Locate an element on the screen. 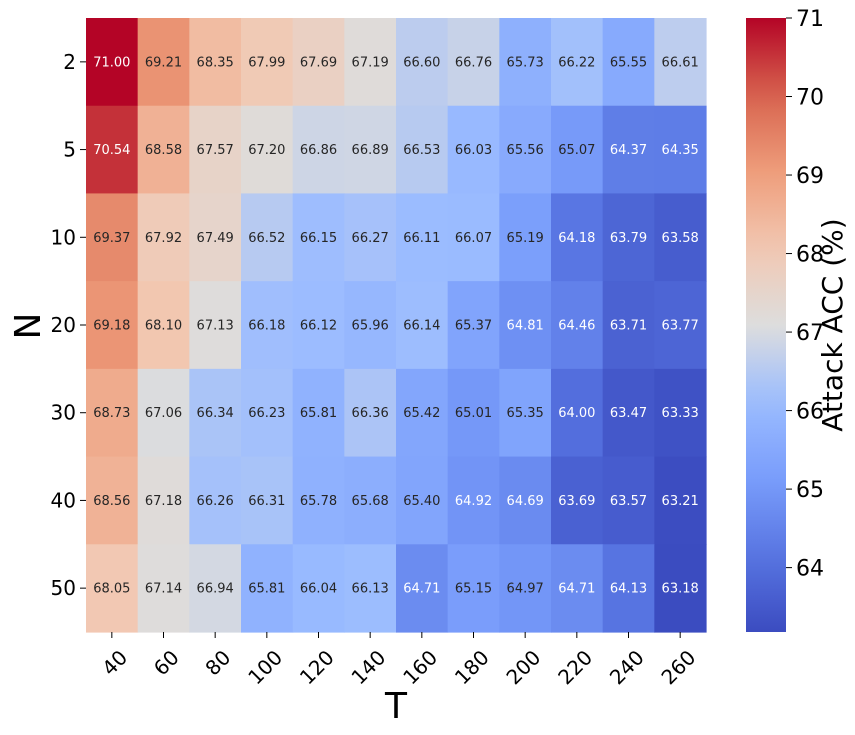 This screenshot has width=855, height=735. cell-value-label: 69.18 is located at coordinates (111, 326).